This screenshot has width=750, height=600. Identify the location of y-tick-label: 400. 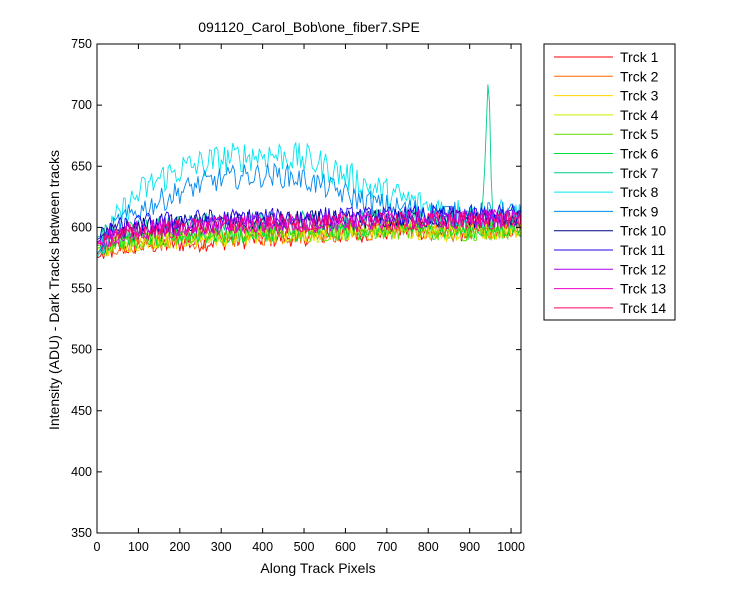
(81, 472).